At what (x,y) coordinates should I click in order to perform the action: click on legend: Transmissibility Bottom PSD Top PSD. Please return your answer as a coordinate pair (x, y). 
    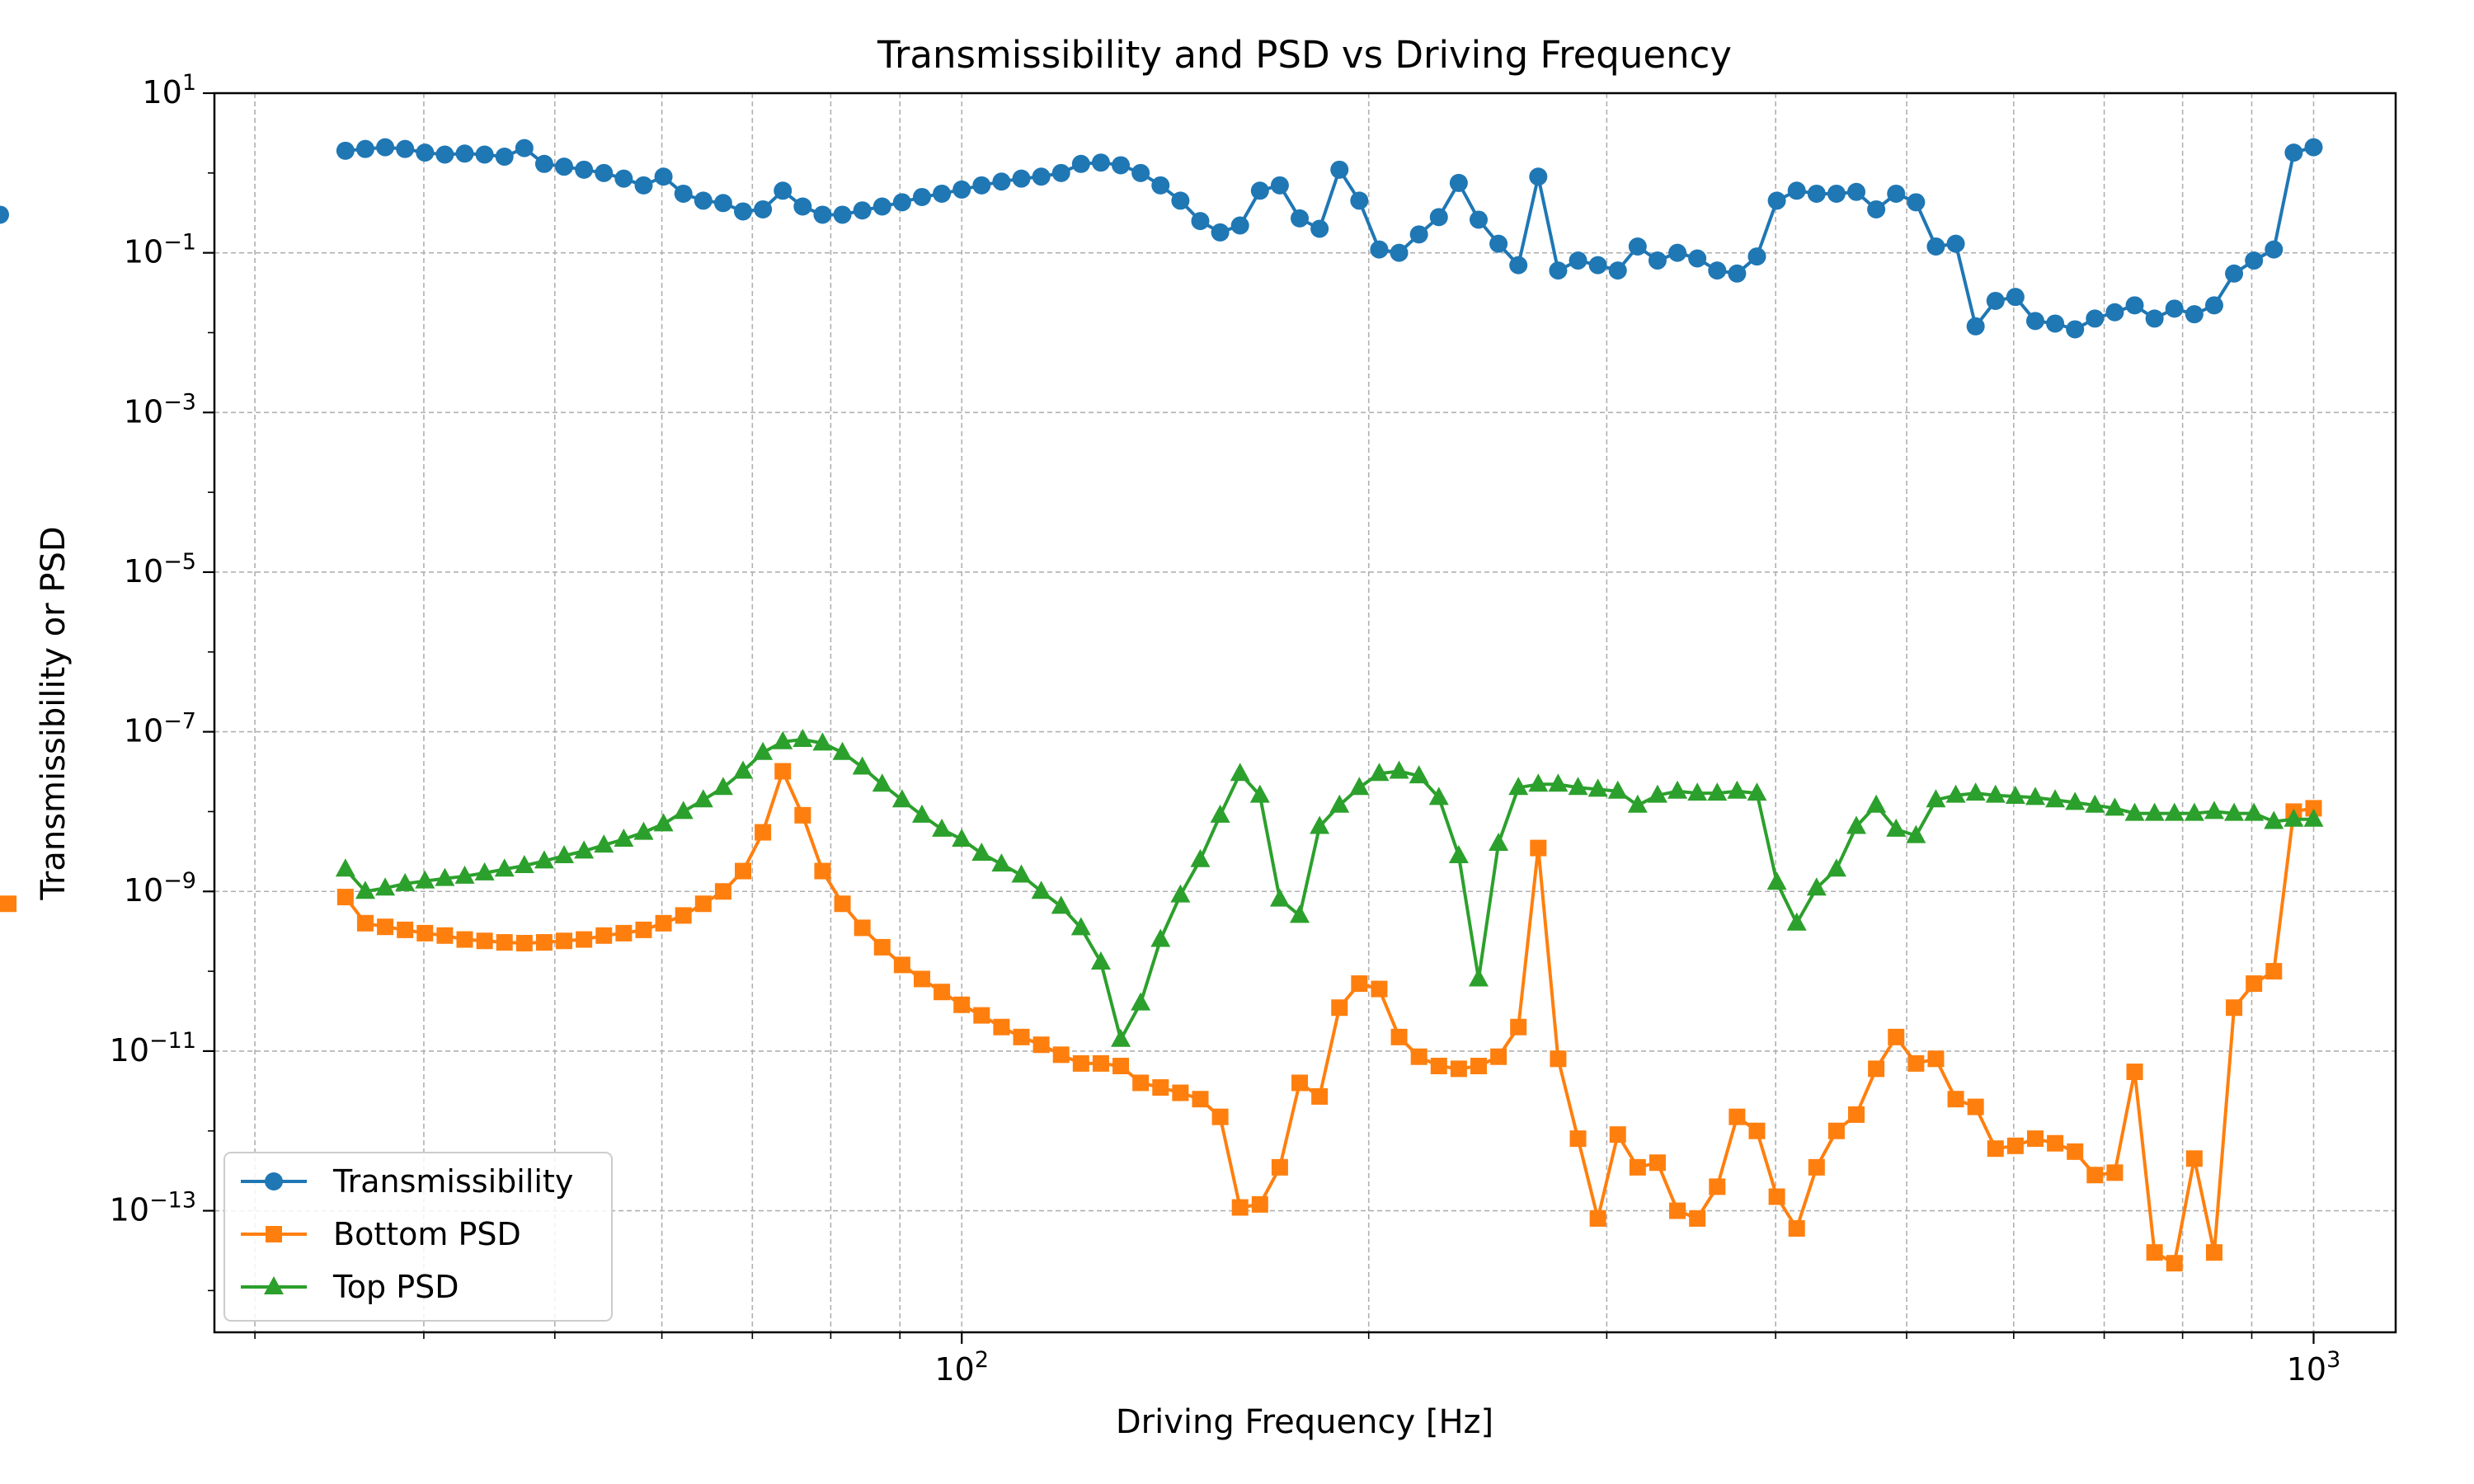
    Looking at the image, I should click on (418, 1237).